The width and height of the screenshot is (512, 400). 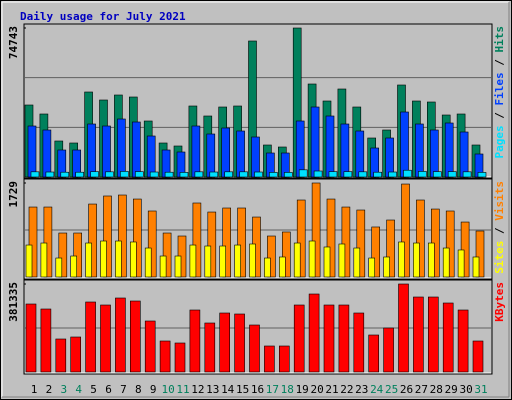 What do you see at coordinates (406, 389) in the screenshot?
I see `x-tick-label: 26` at bounding box center [406, 389].